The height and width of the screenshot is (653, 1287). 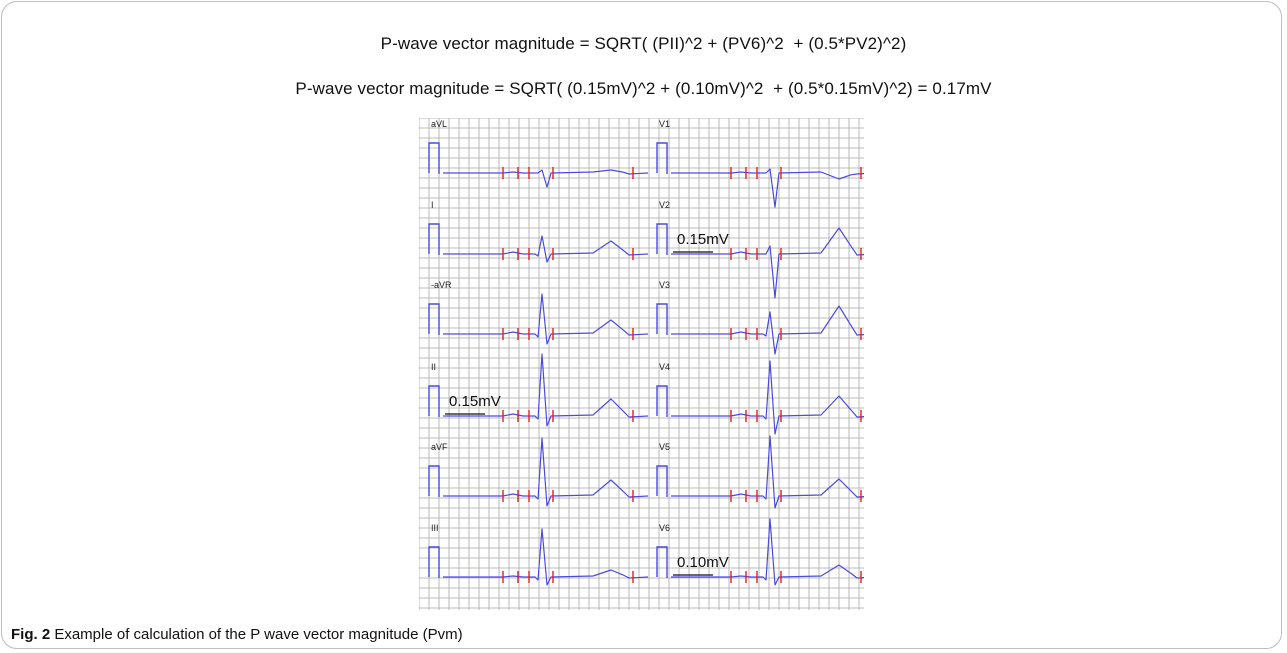 What do you see at coordinates (664, 285) in the screenshot?
I see `lead-label: V3` at bounding box center [664, 285].